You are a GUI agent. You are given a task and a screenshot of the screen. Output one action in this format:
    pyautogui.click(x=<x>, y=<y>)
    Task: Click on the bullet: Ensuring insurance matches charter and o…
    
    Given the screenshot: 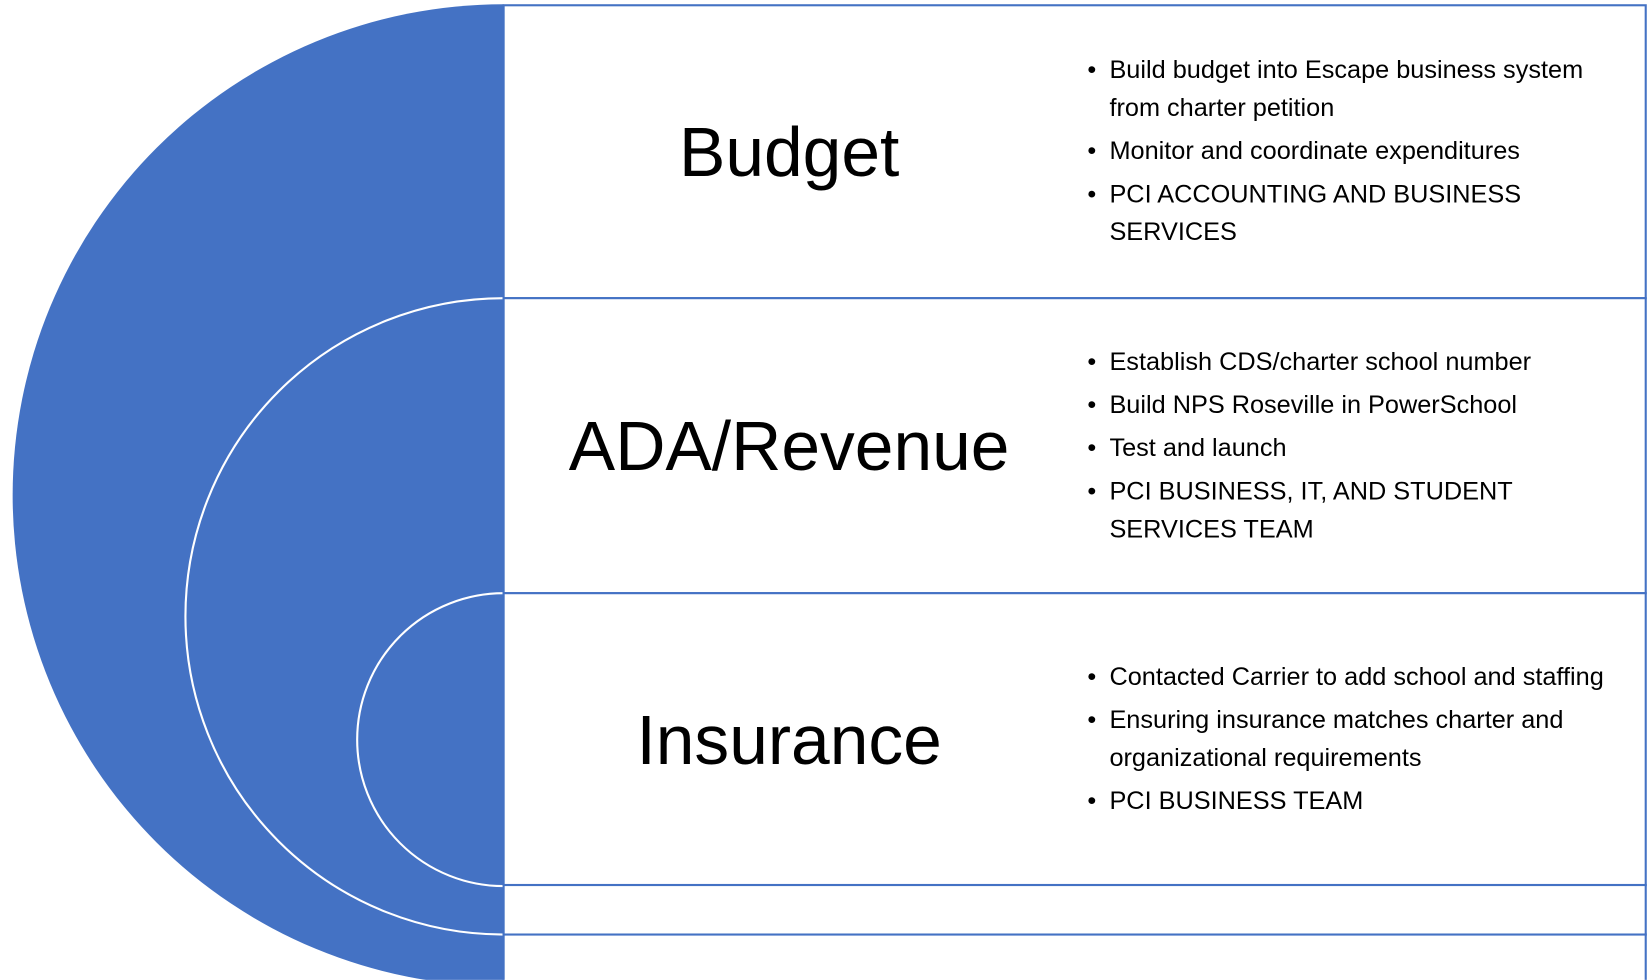 What is the action you would take?
    pyautogui.click(x=1356, y=739)
    